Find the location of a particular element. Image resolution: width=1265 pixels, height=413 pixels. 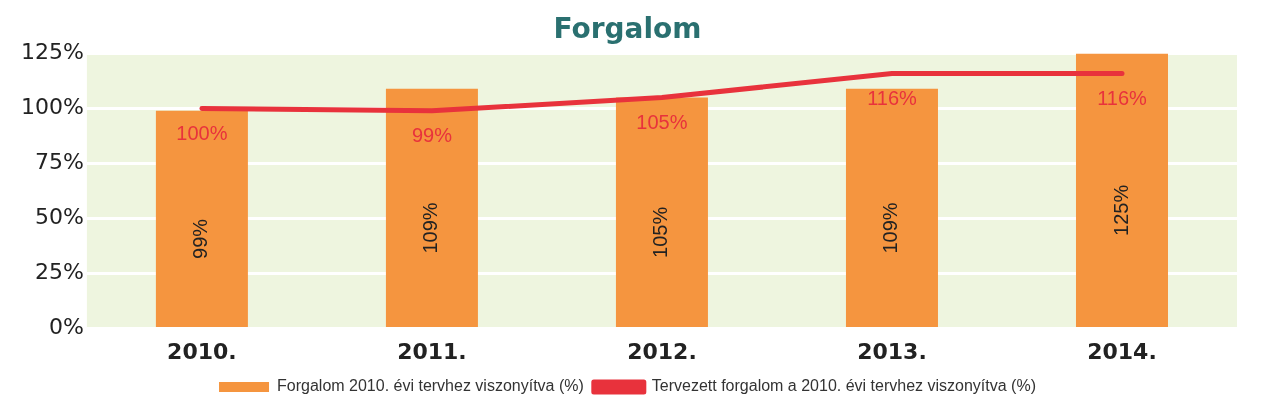

x-tick-label: 2013. is located at coordinates (892, 351).